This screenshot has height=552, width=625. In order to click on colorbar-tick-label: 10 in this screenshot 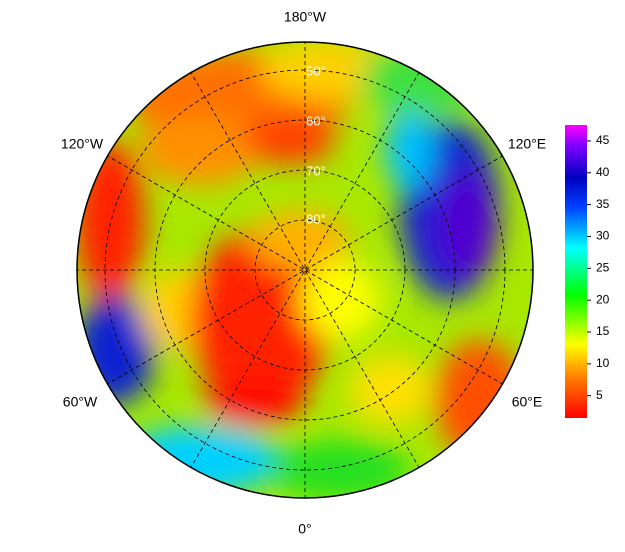, I will do `click(603, 363)`.